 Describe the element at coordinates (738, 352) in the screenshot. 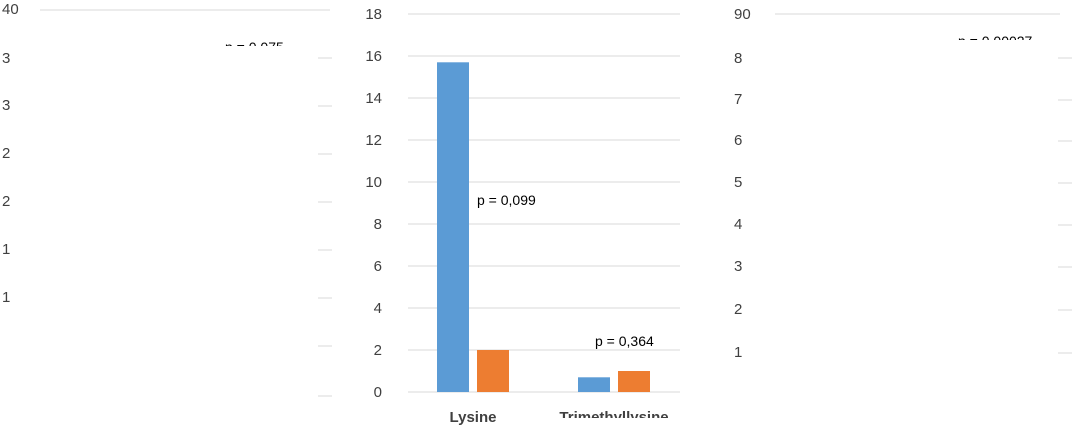

I see `right-tick-h: 1` at that location.